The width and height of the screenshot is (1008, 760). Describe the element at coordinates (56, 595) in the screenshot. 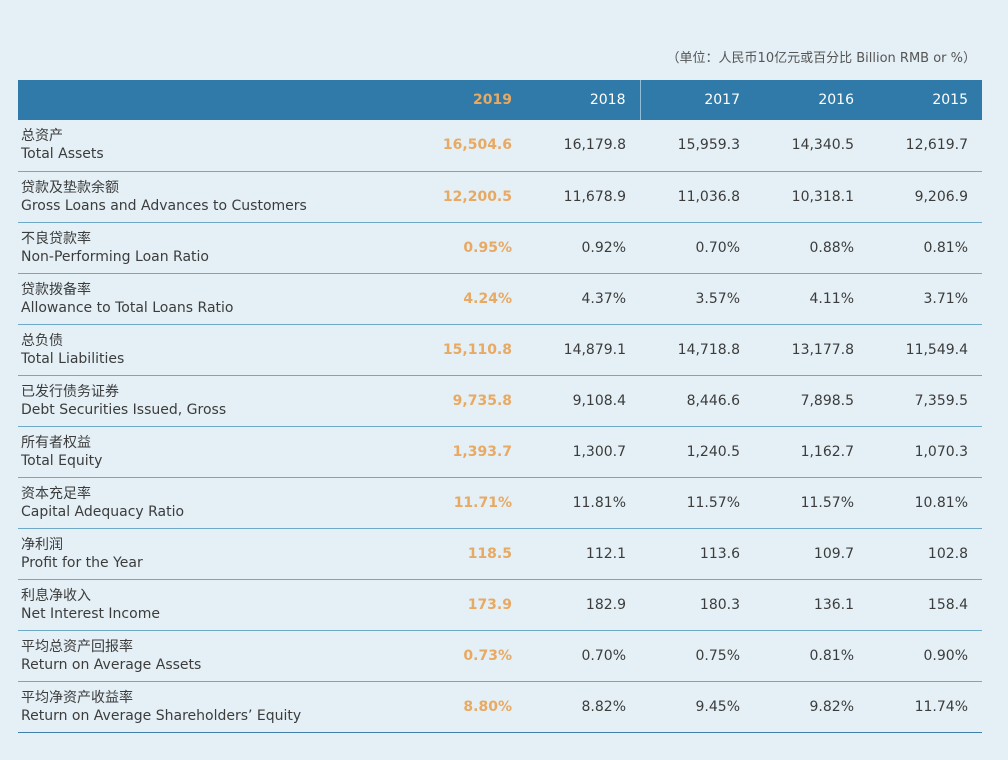

I see `row-label-zh: 利息净收入` at that location.